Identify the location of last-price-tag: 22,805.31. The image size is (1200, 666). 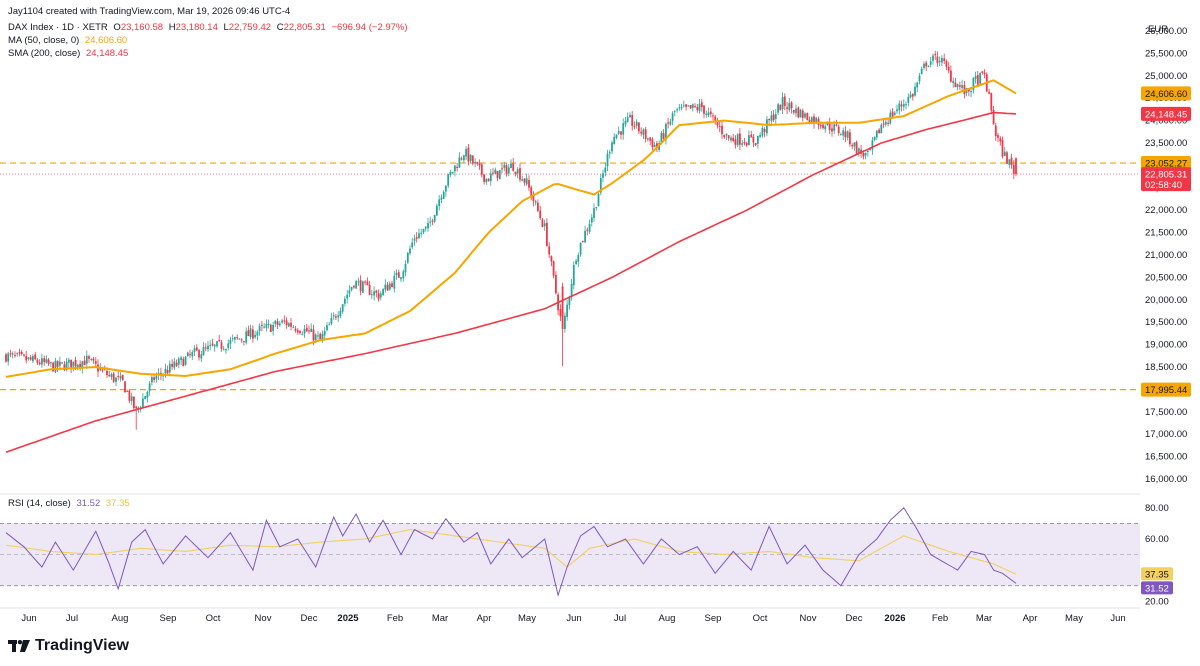
(1166, 175).